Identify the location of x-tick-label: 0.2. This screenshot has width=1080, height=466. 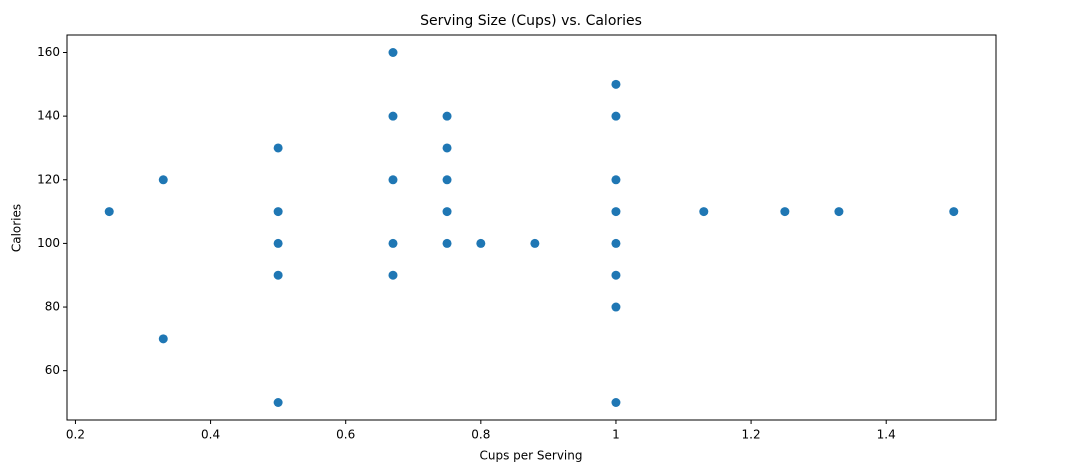
(75, 435).